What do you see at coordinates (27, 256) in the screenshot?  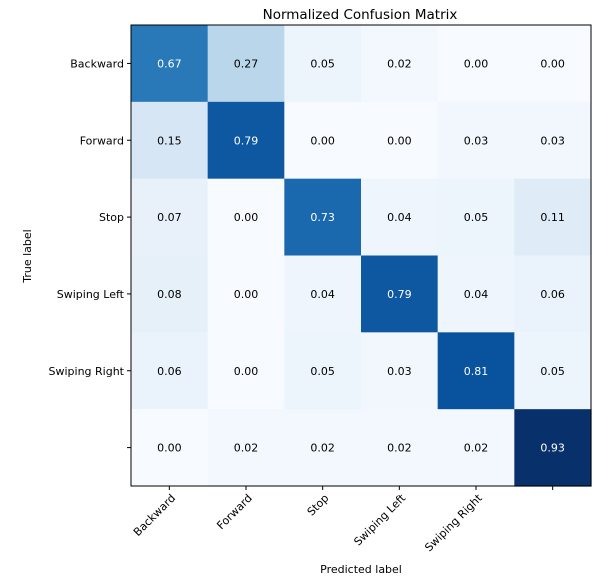 I see `y-axis-label: True label` at bounding box center [27, 256].